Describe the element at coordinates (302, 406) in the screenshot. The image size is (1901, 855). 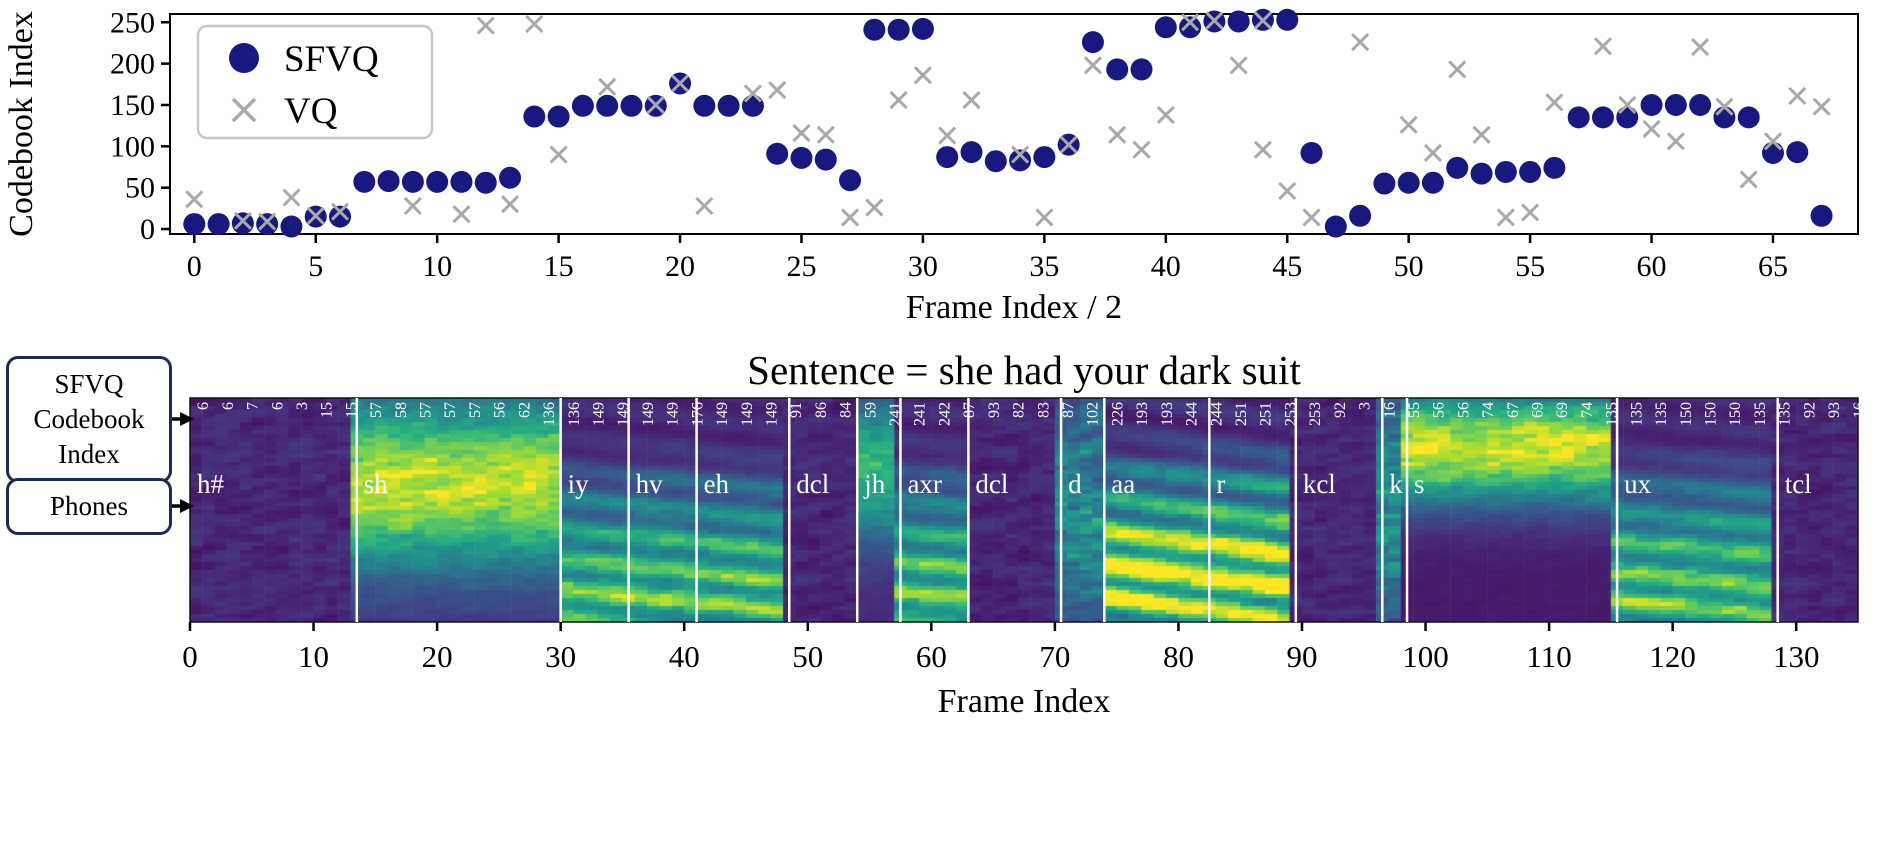
I see `svg-text: 3` at that location.